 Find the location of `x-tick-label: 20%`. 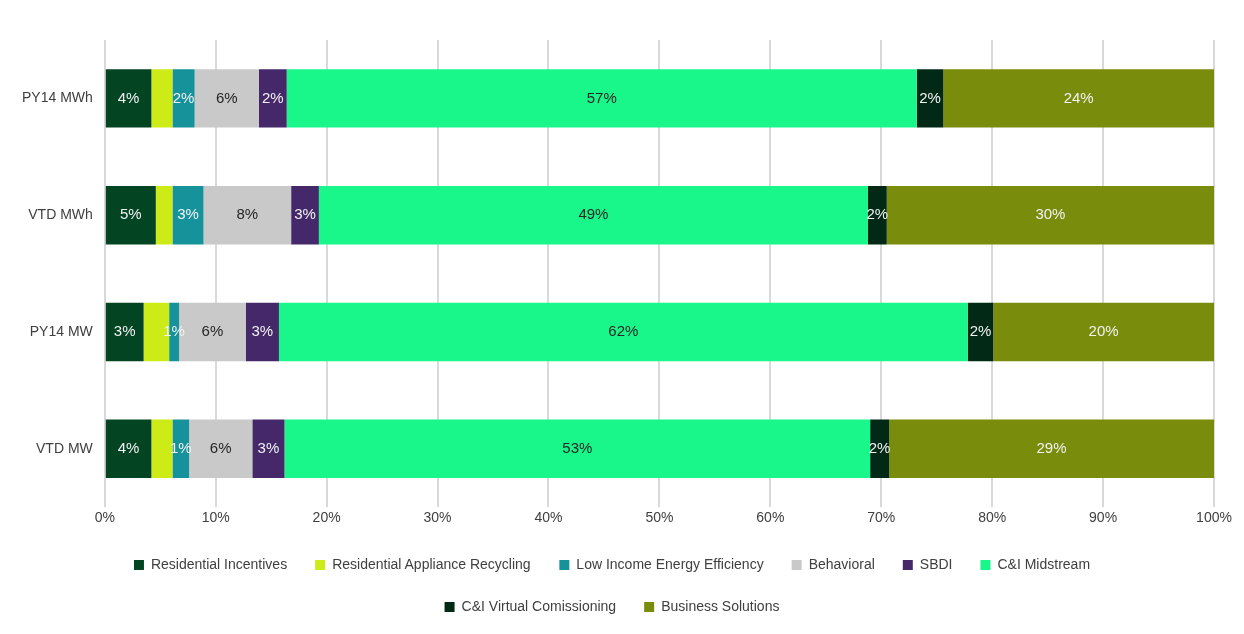

x-tick-label: 20% is located at coordinates (326, 517).